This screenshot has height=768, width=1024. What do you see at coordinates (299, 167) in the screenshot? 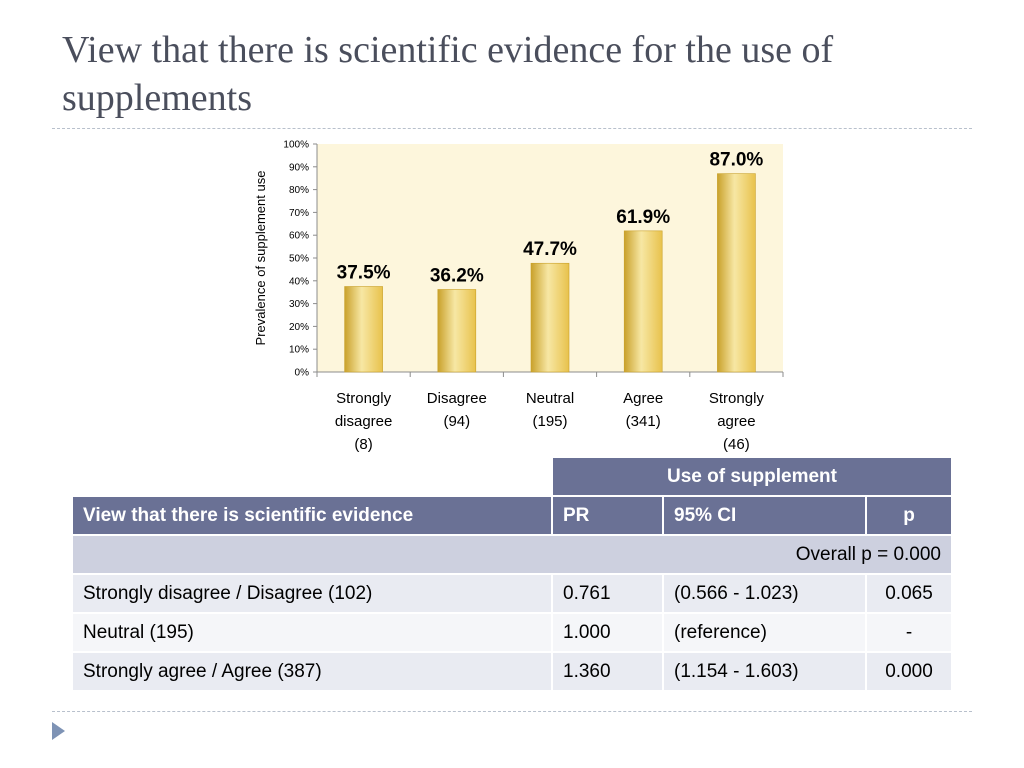
I see `y-tick-label: 90%` at bounding box center [299, 167].